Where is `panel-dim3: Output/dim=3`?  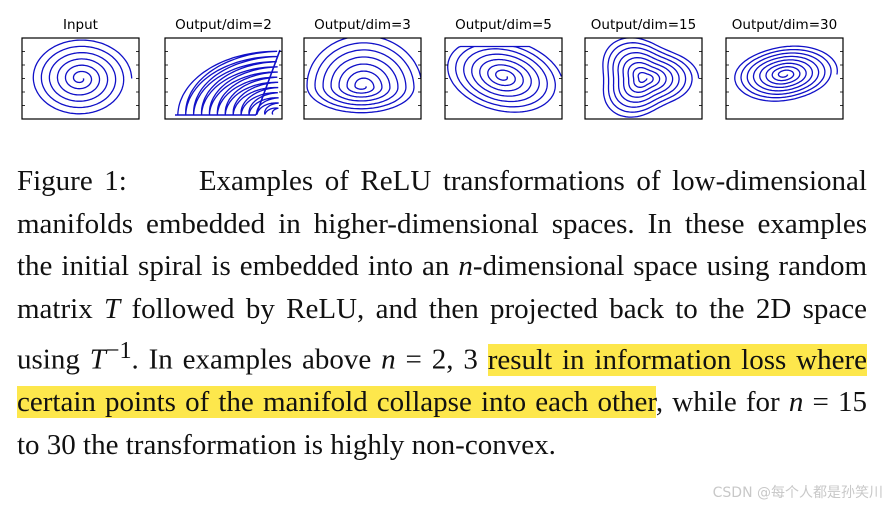 panel-dim3: Output/dim=3 is located at coordinates (362, 68).